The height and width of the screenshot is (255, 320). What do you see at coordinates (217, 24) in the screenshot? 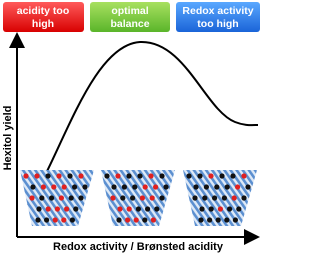
I see `box-text: too high` at bounding box center [217, 24].